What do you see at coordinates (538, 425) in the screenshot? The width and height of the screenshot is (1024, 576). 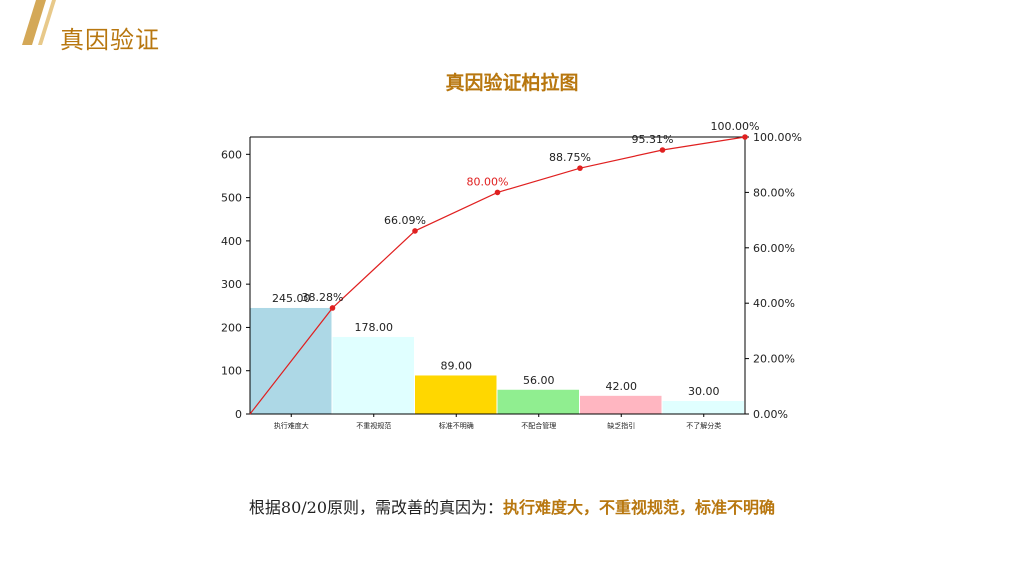 I see `x-tick-label: 不配合管理` at bounding box center [538, 425].